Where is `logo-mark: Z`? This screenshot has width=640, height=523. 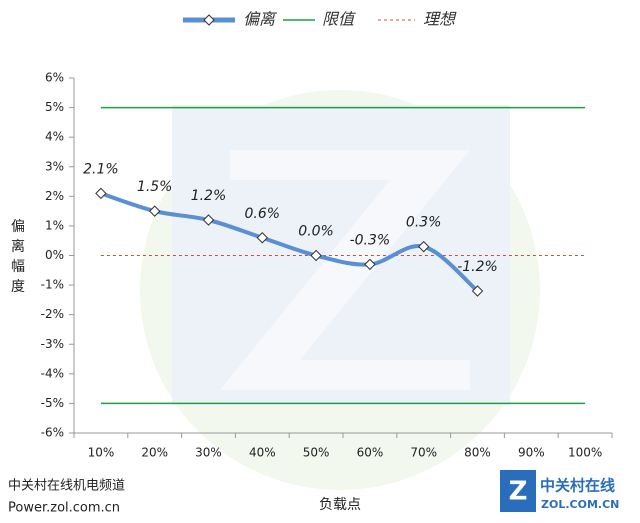
logo-mark: Z is located at coordinates (518, 492).